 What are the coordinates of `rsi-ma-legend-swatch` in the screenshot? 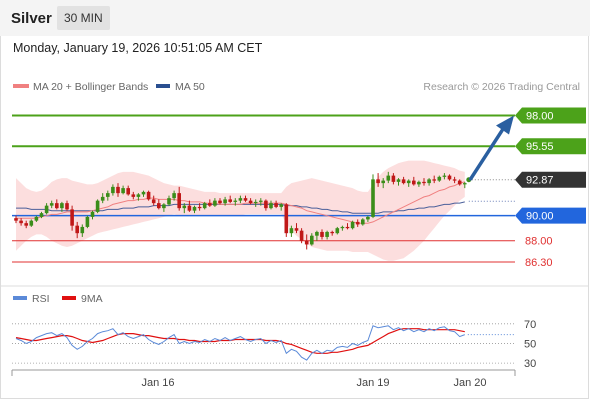 It's located at (69, 298).